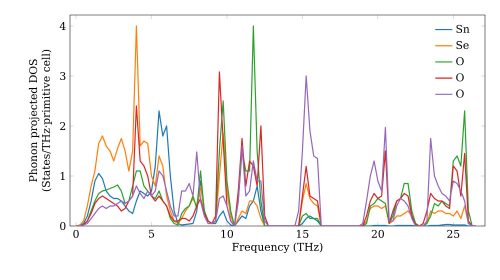 The width and height of the screenshot is (500, 280). What do you see at coordinates (63, 26) in the screenshot?
I see `y-tick-label: 4` at bounding box center [63, 26].